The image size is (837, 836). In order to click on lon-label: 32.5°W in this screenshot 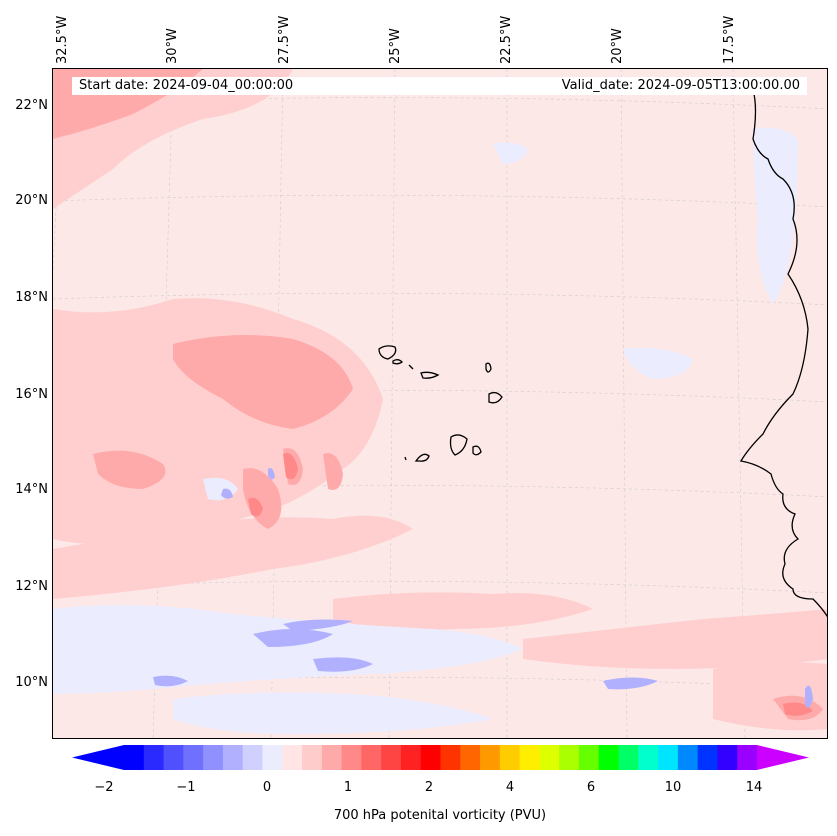, I will do `click(62, 39)`.